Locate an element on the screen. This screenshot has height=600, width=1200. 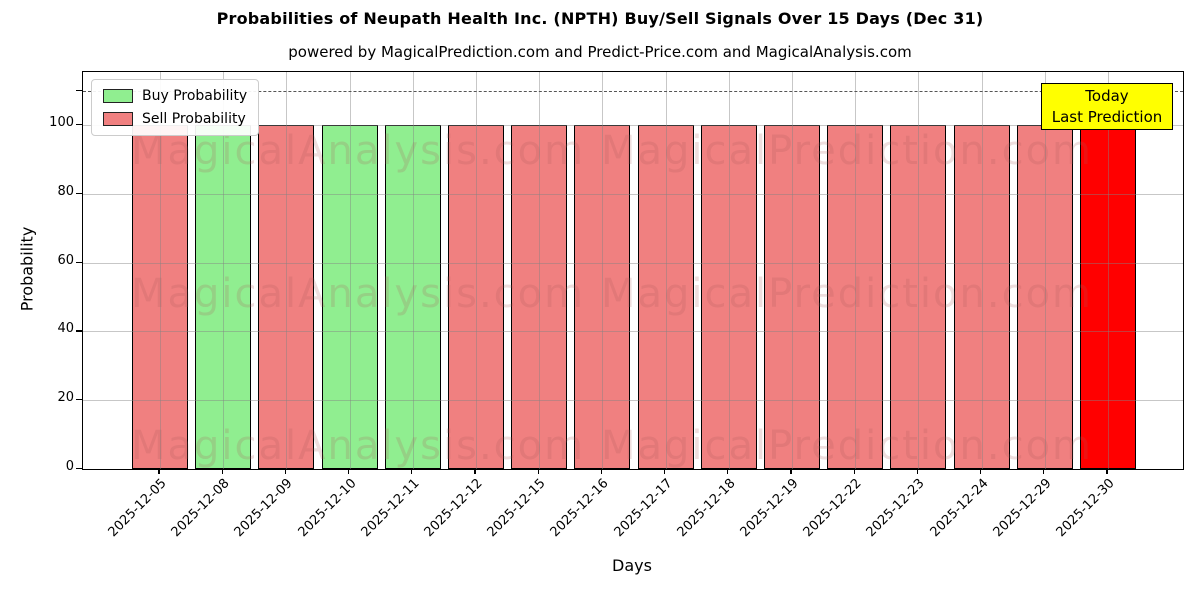
x-tick-label: 2025-12-17 is located at coordinates (643, 508).